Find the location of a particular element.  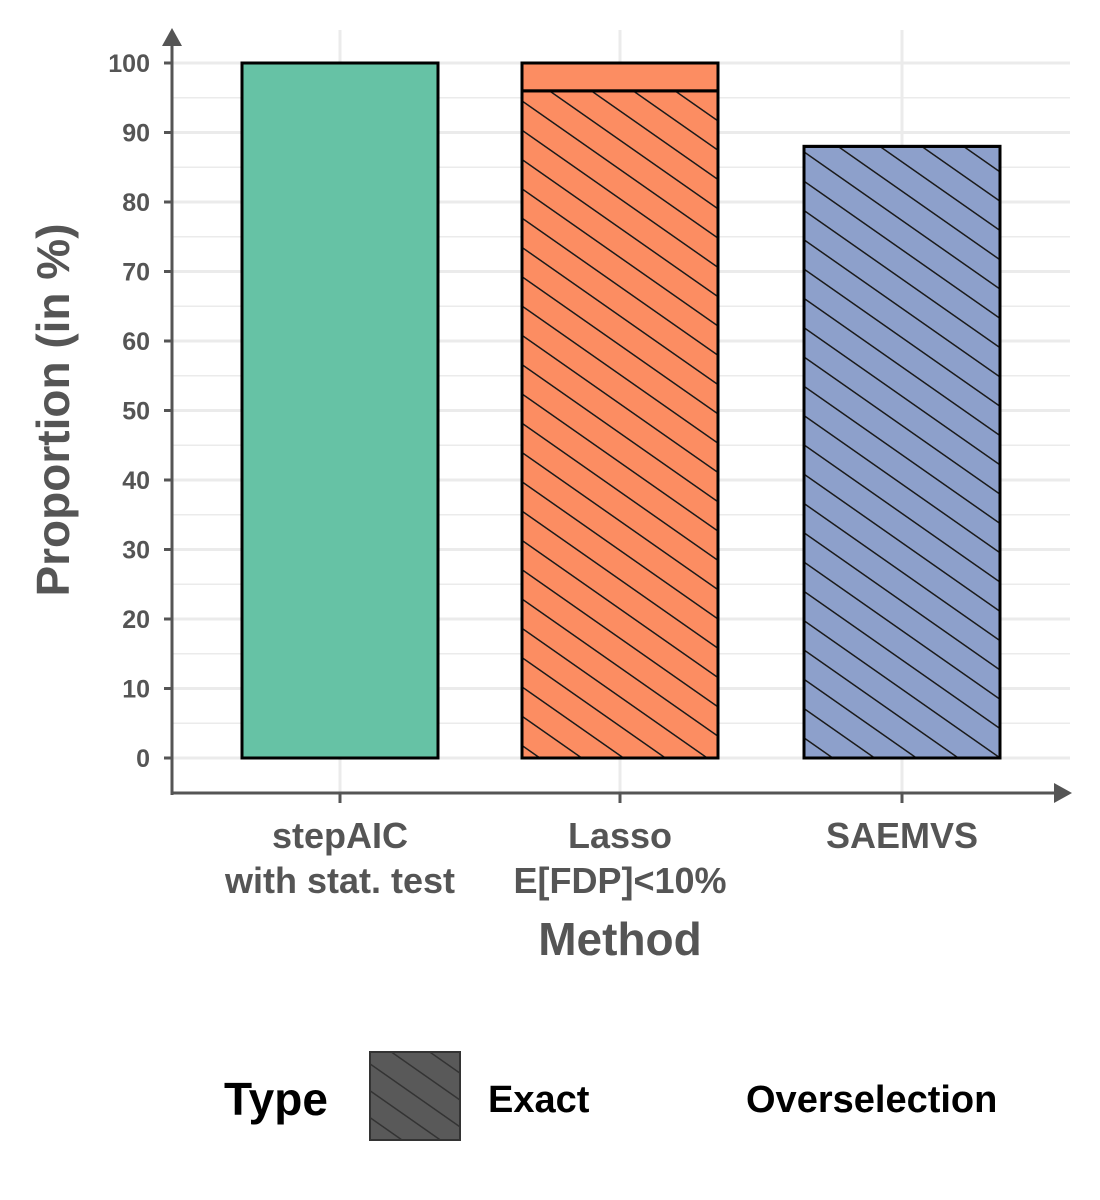

legend-label-exact: Exact is located at coordinates (539, 1100).